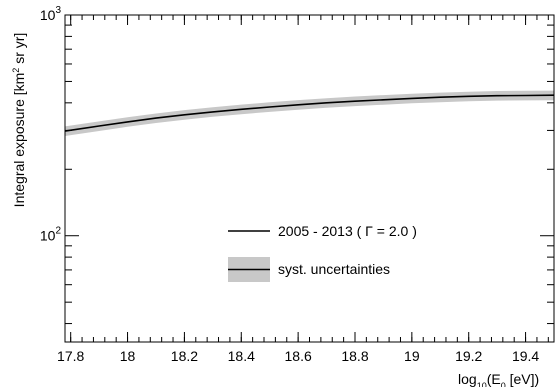  What do you see at coordinates (70, 356) in the screenshot?
I see `x-tick-label: 17.8` at bounding box center [70, 356].